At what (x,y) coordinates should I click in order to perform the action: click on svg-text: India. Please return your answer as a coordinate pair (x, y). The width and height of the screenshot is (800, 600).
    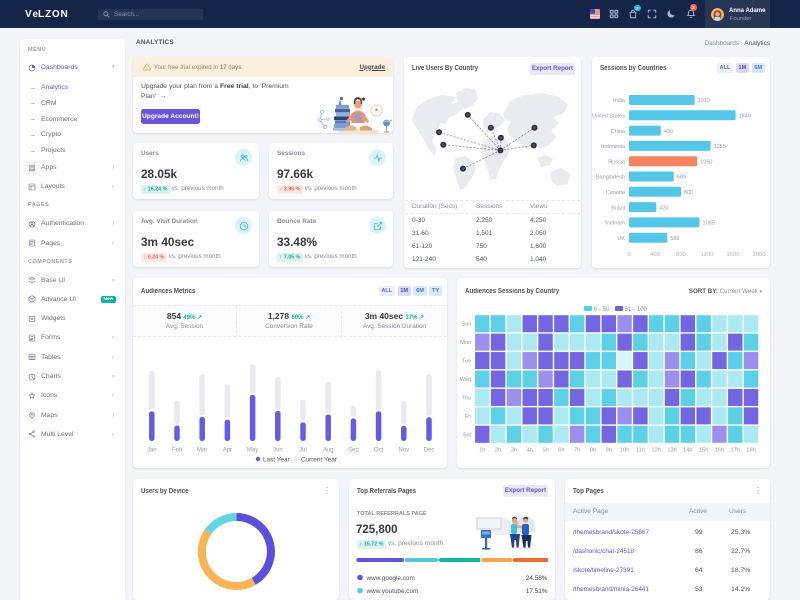
    Looking at the image, I should click on (619, 101).